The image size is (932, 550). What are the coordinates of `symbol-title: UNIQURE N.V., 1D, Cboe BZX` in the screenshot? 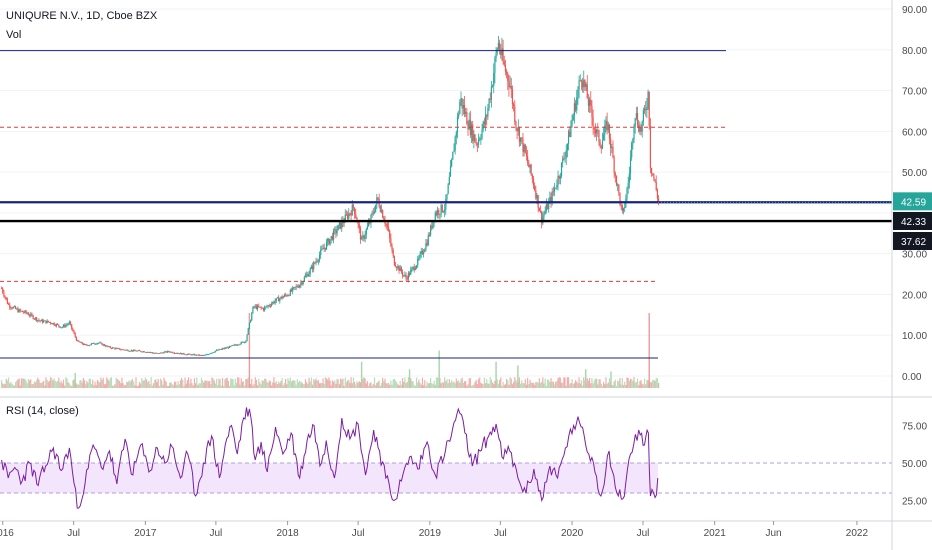 It's located at (82, 16).